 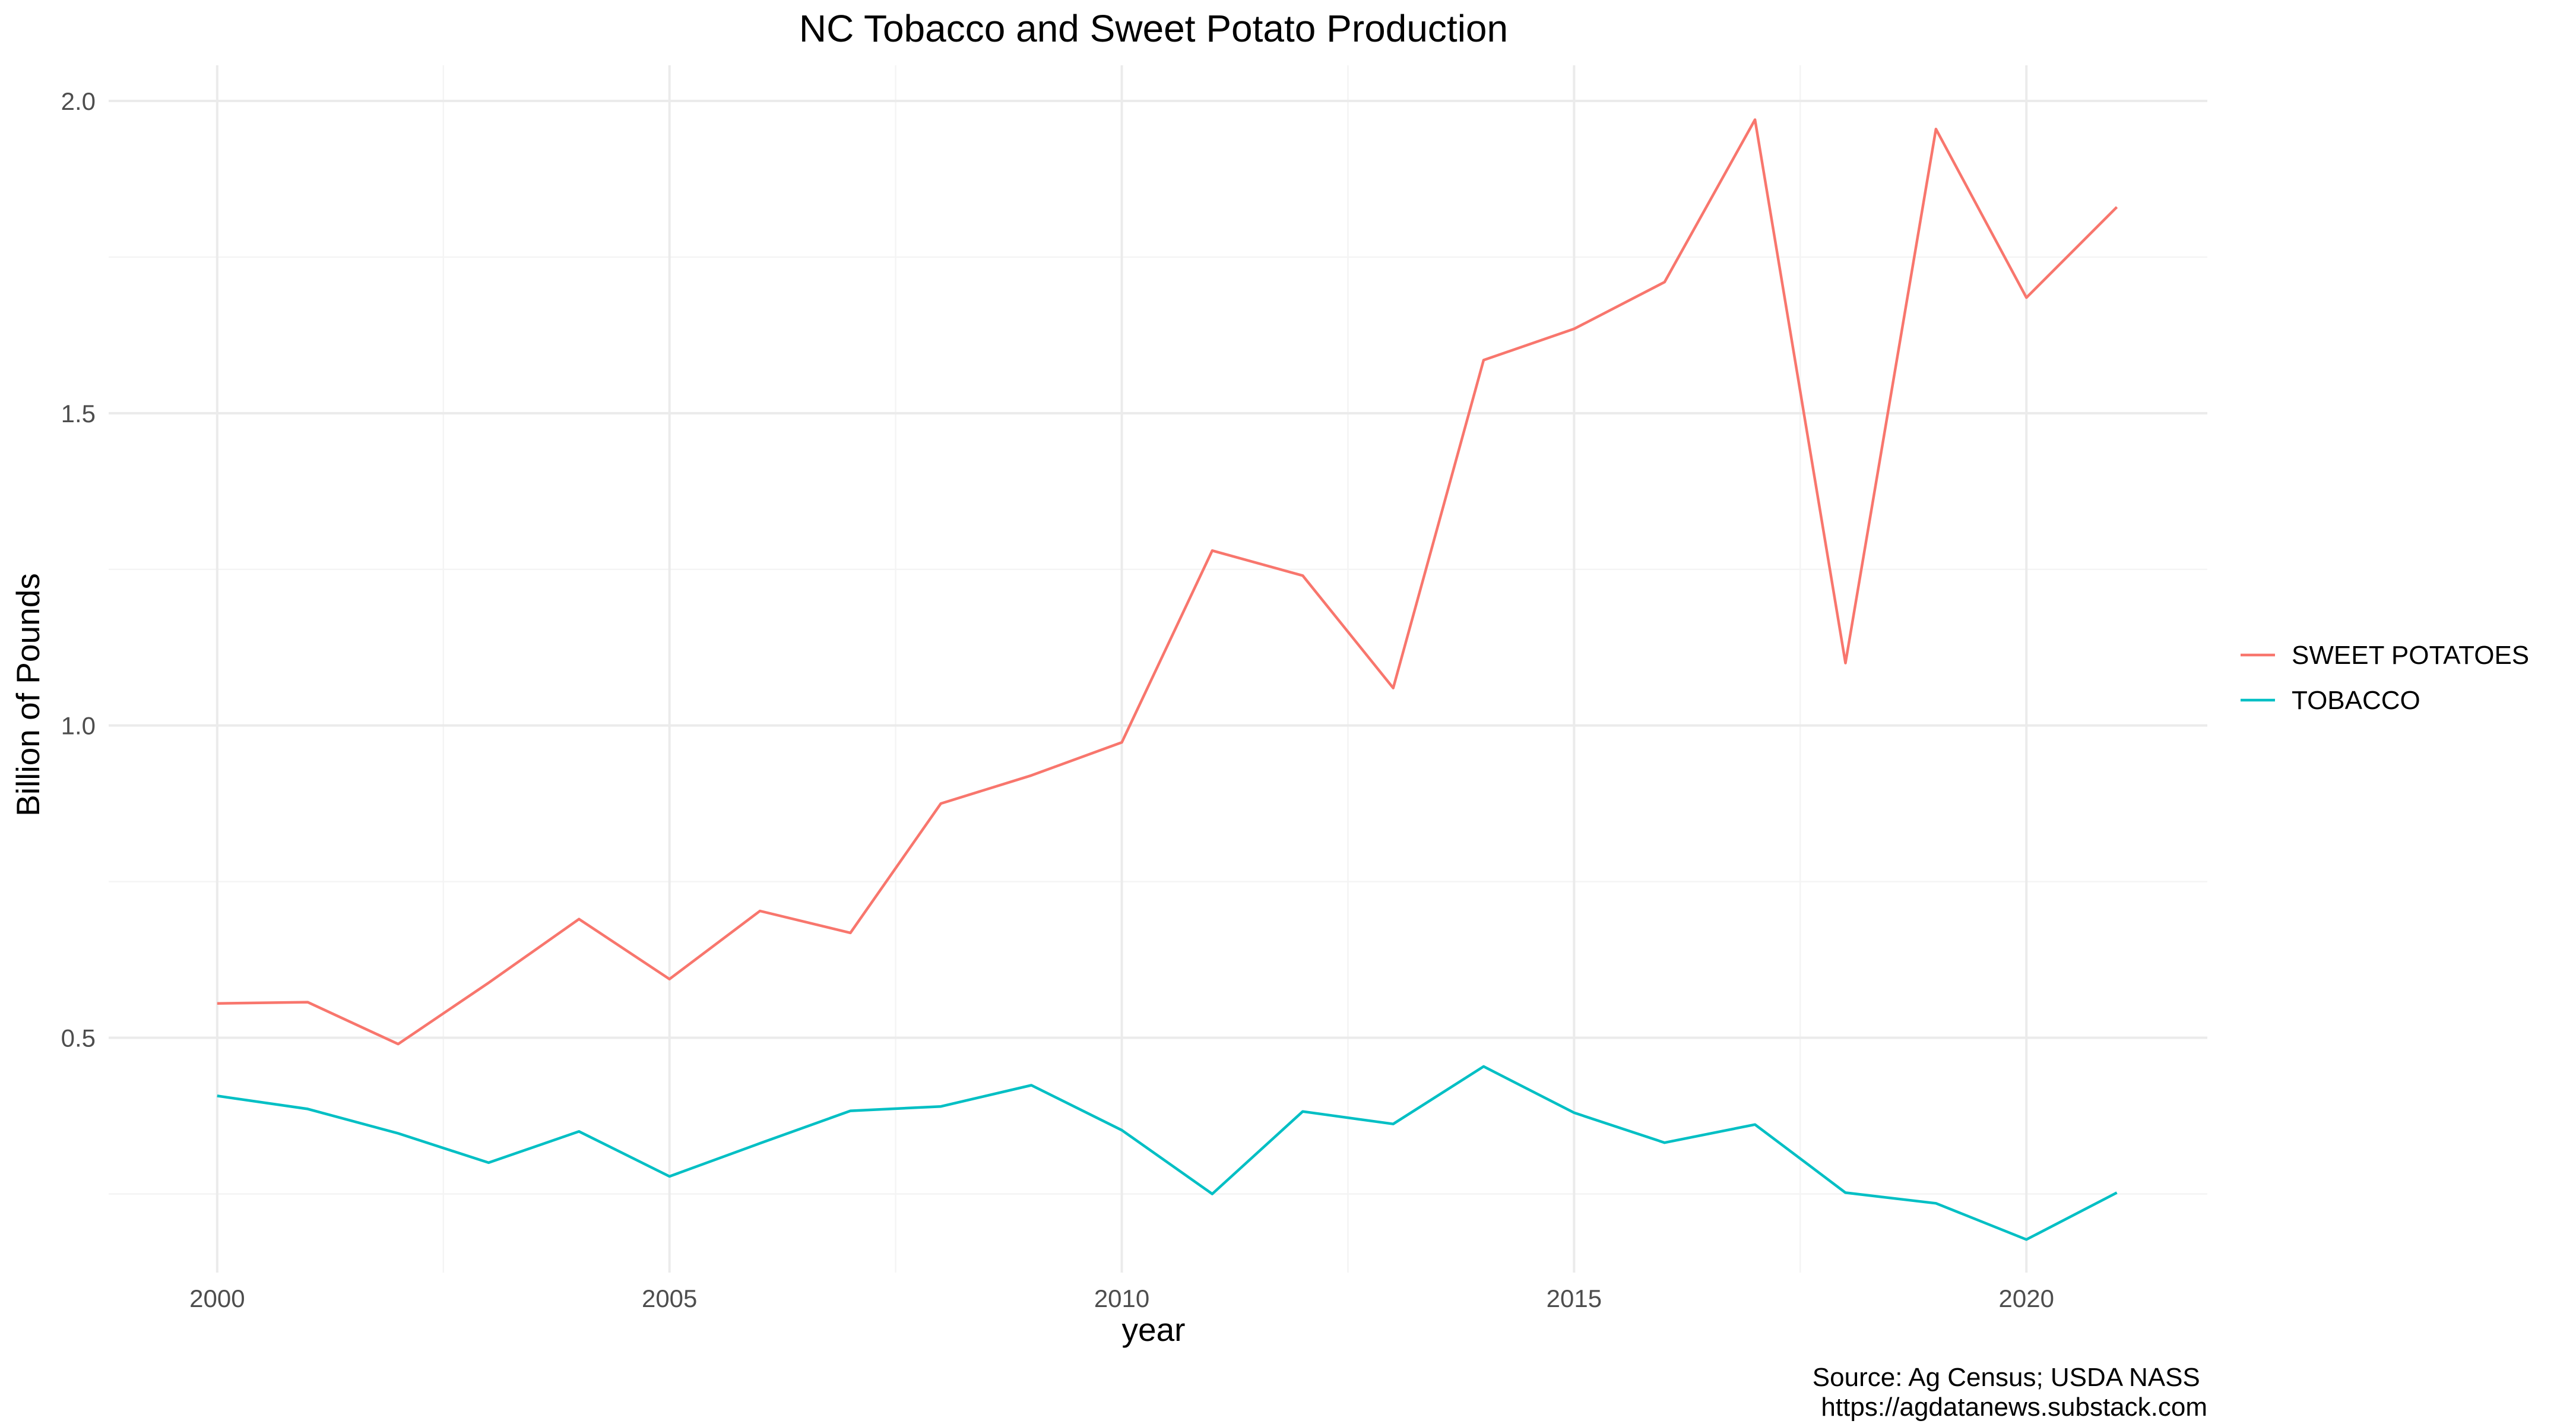 What do you see at coordinates (79, 726) in the screenshot?
I see `y-tick-label: 1.0` at bounding box center [79, 726].